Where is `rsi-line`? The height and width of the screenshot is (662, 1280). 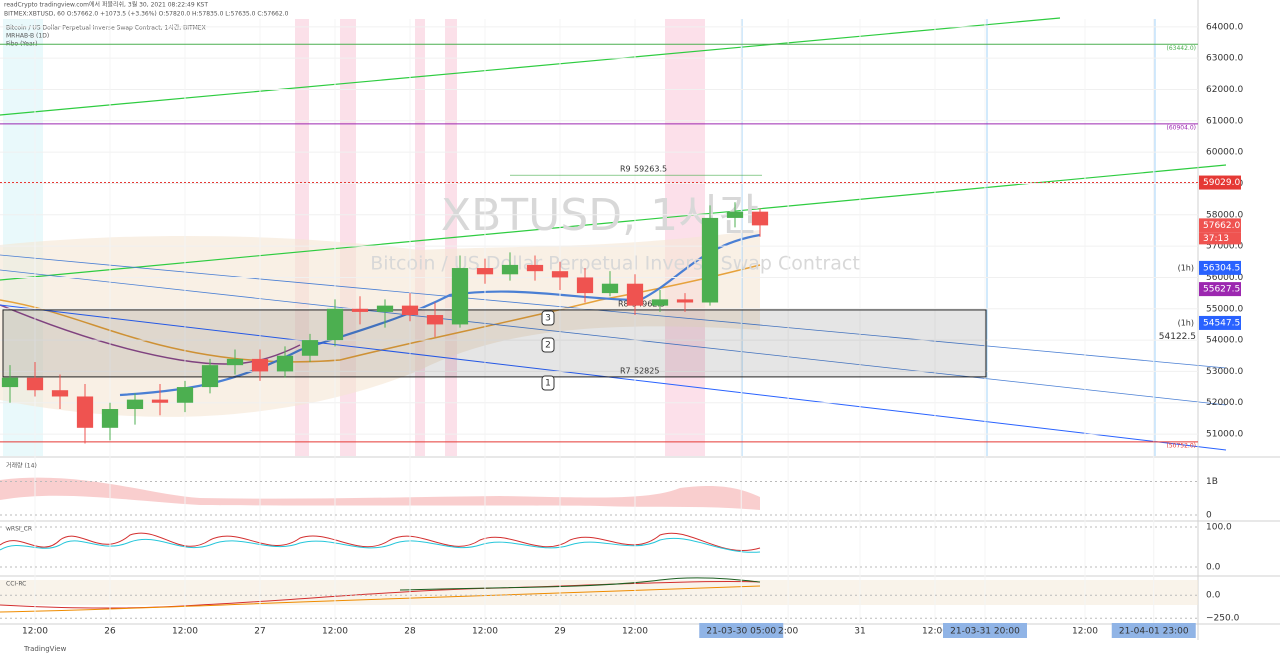
rsi-line is located at coordinates (380, 541).